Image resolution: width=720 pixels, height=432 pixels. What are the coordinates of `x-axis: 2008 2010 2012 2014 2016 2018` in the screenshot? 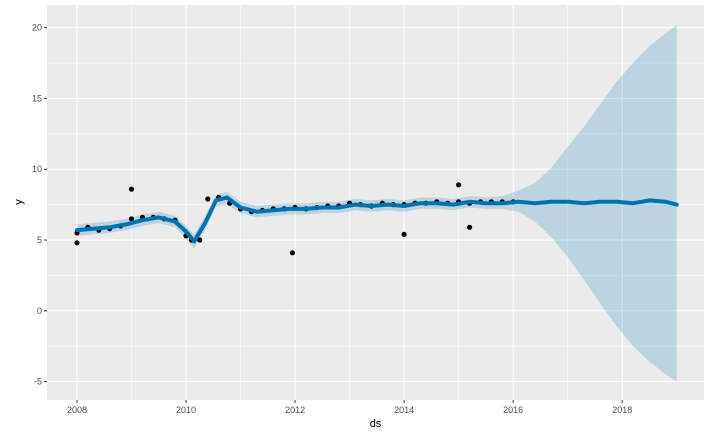 It's located at (349, 407).